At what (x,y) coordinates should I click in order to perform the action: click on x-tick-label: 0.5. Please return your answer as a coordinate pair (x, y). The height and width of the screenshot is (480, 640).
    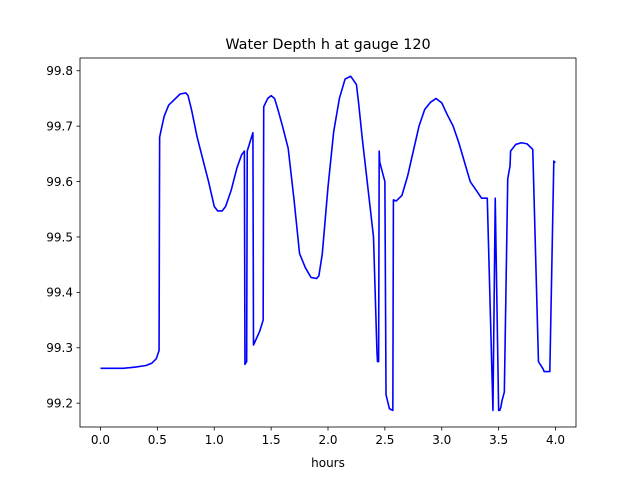
    Looking at the image, I should click on (157, 440).